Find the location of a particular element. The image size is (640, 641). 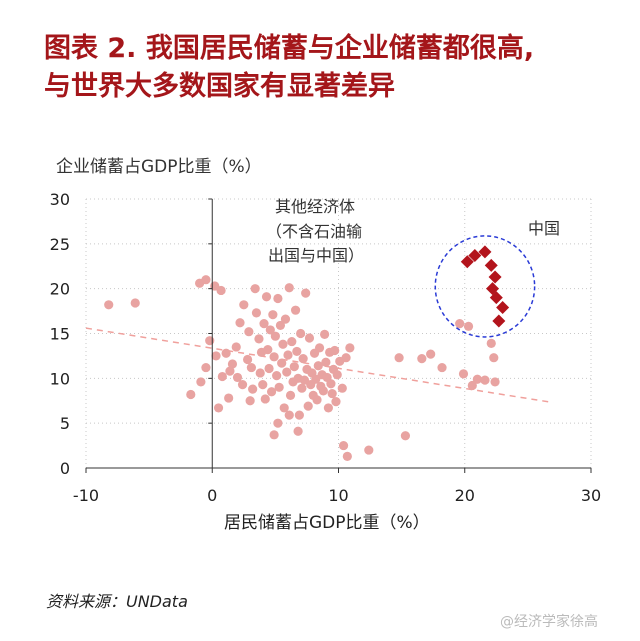

x-tick-label: -10 is located at coordinates (86, 495).